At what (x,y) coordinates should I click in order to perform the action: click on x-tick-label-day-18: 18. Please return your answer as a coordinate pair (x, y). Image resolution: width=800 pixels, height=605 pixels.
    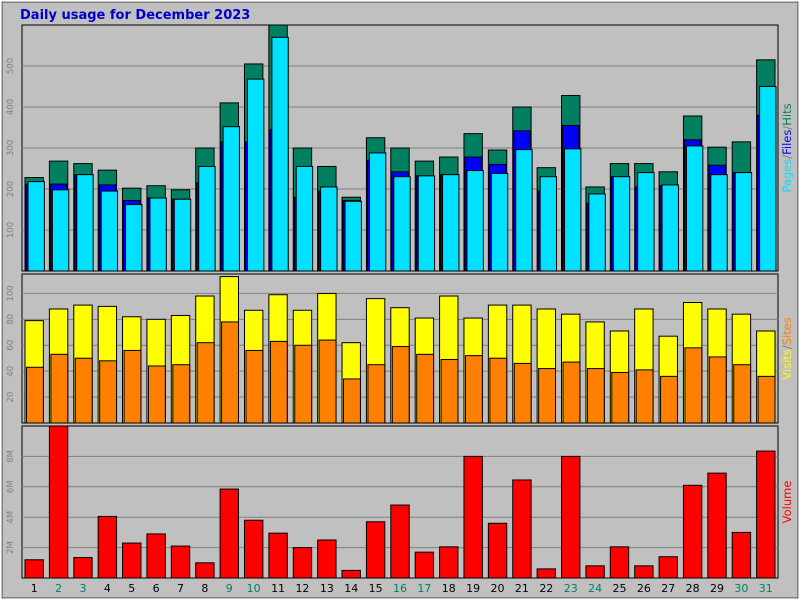
    Looking at the image, I should click on (449, 588).